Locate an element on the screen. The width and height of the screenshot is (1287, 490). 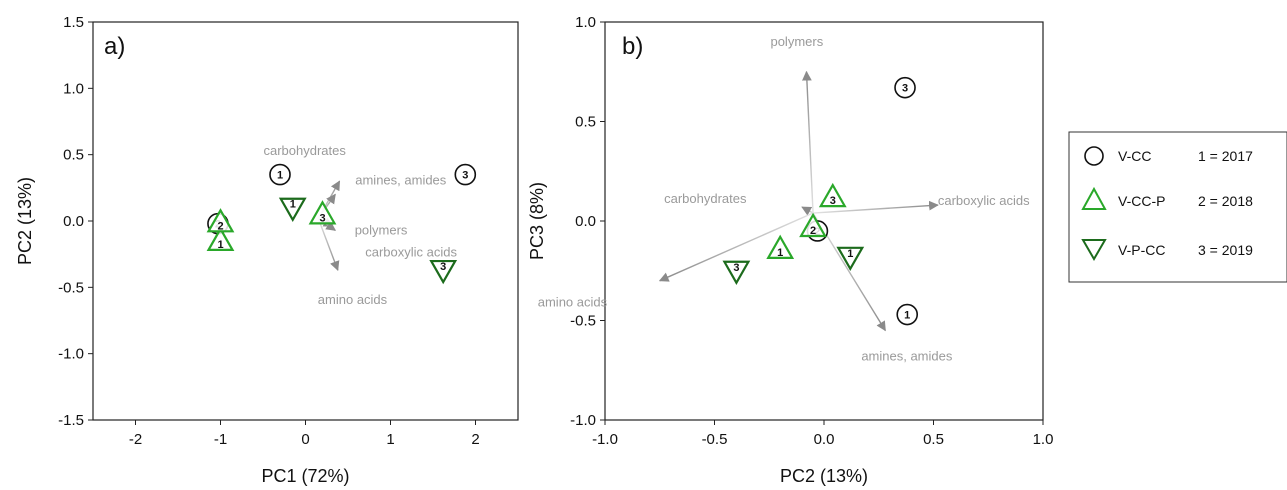
legend-triangle-up-icon is located at coordinates (1094, 198).